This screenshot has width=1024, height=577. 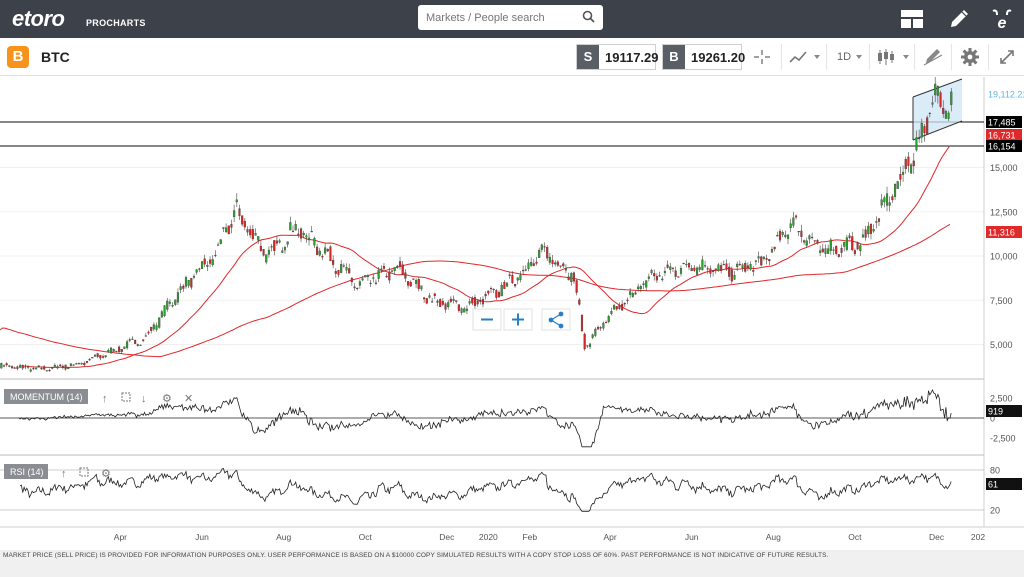 What do you see at coordinates (487, 319) in the screenshot?
I see `zoom-out-button` at bounding box center [487, 319].